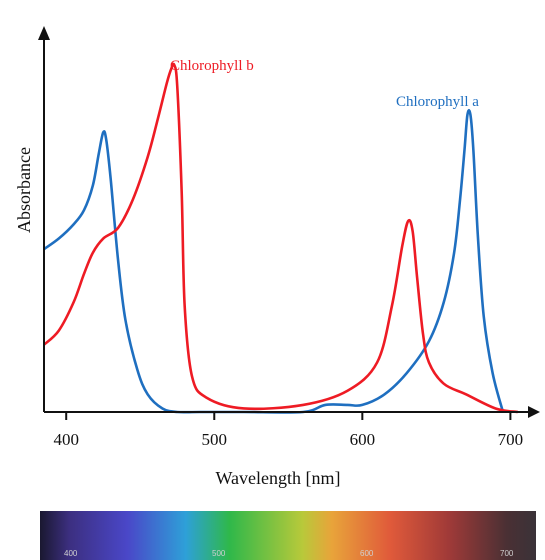  What do you see at coordinates (507, 553) in the screenshot?
I see `spectrum-label: 700` at bounding box center [507, 553].